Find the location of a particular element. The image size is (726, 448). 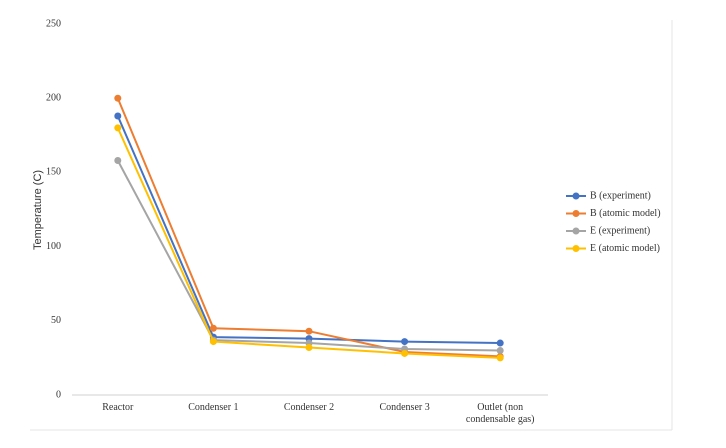

legend-label: E (experiment) is located at coordinates (620, 230).